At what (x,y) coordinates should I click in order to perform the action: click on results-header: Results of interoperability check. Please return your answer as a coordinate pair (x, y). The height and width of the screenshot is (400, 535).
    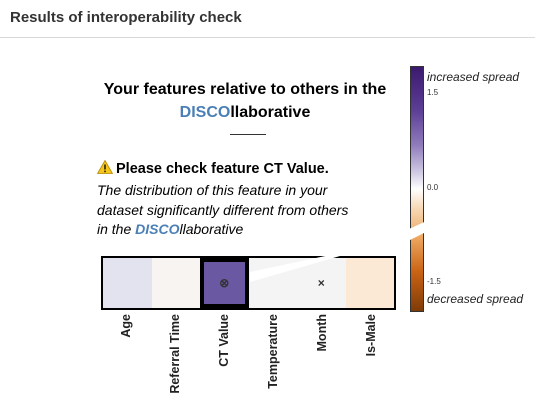
    Looking at the image, I should click on (267, 19).